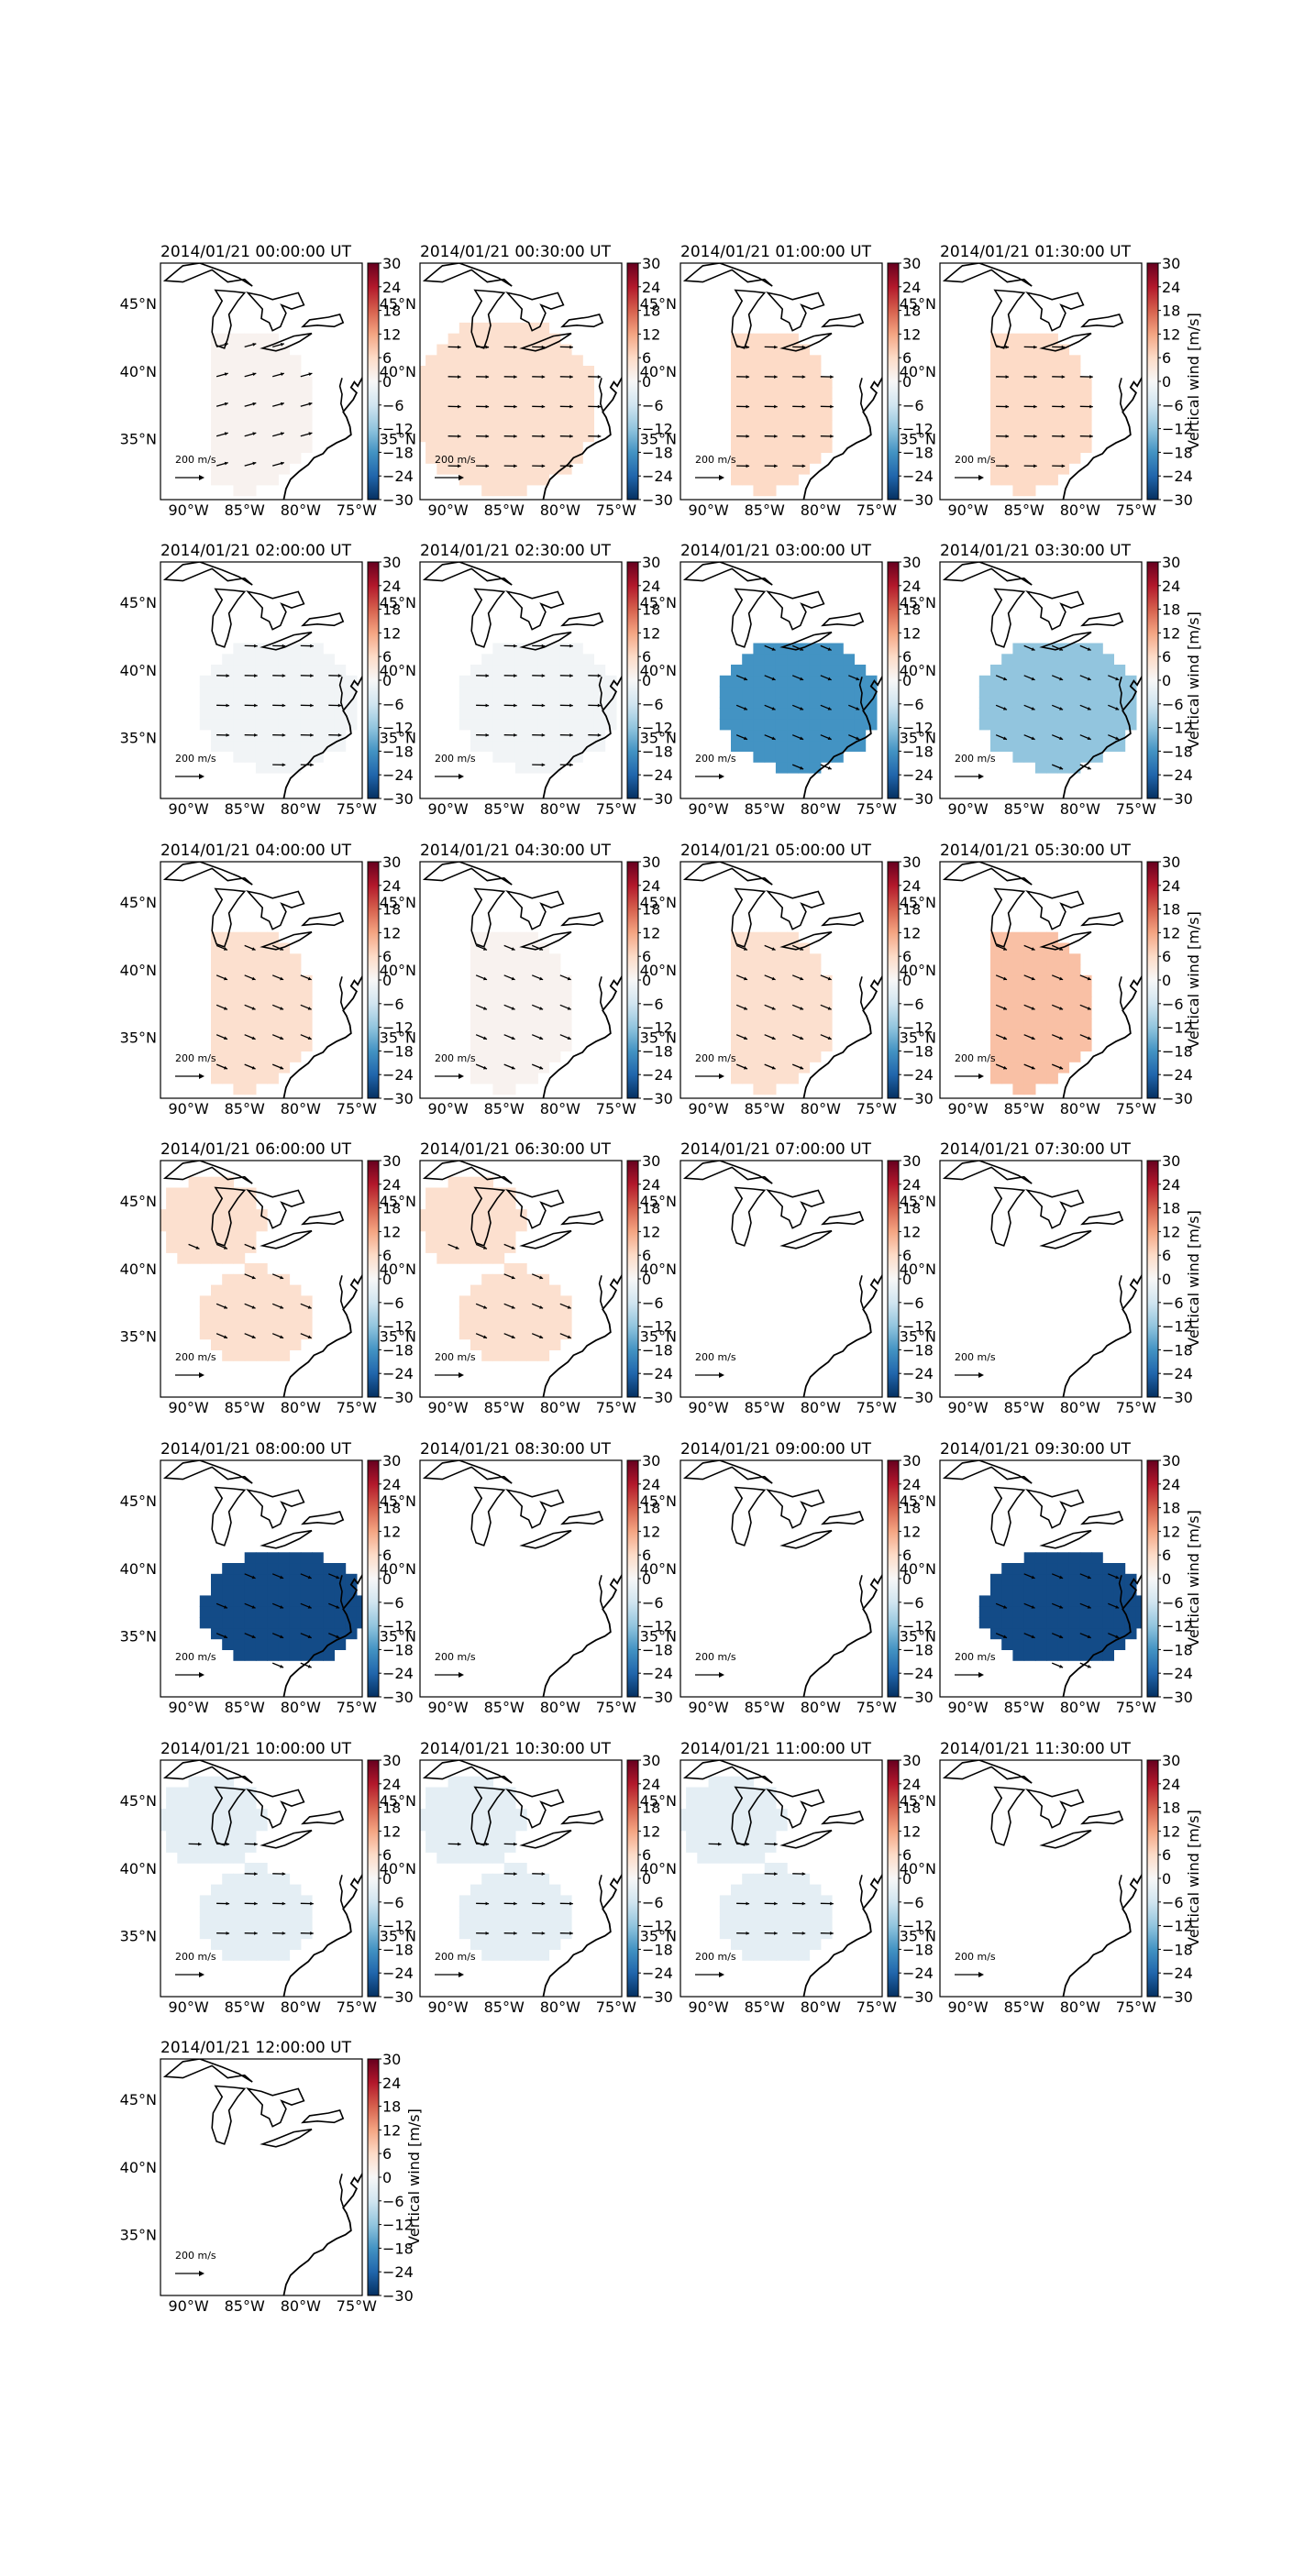 The height and width of the screenshot is (2576, 1293). Describe the element at coordinates (981, 1076) in the screenshot. I see `scale-arrow-head` at that location.